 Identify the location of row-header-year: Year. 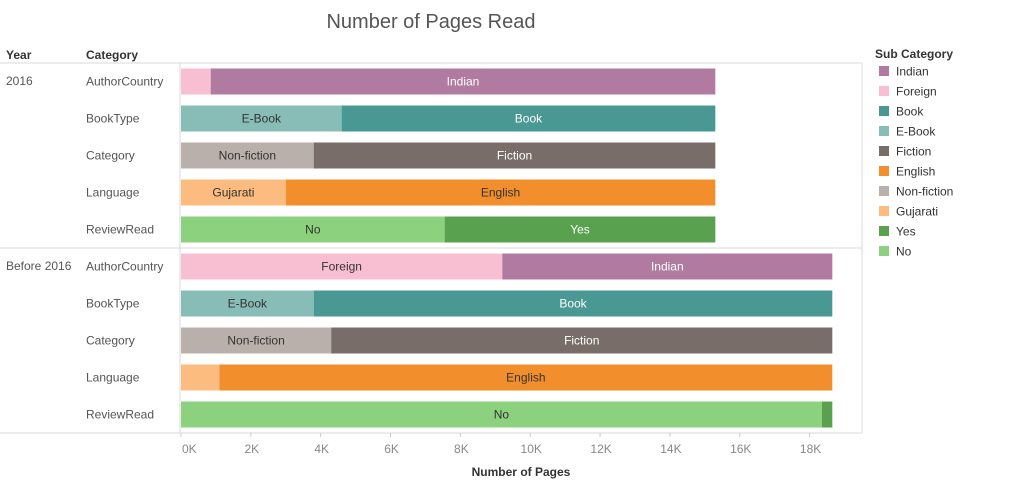
(19, 55).